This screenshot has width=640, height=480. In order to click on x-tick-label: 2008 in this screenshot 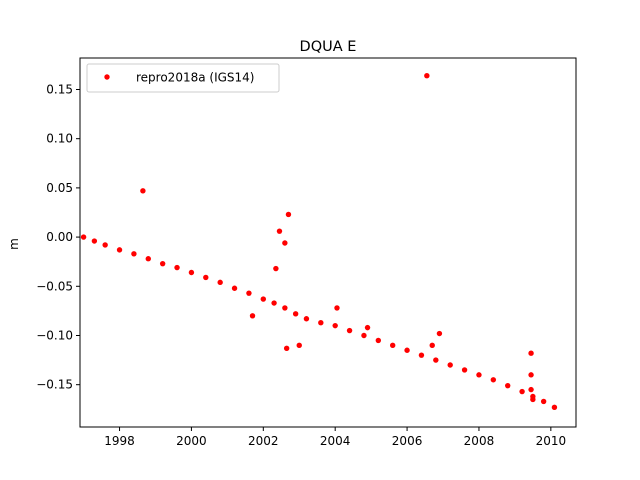, I will do `click(479, 441)`.